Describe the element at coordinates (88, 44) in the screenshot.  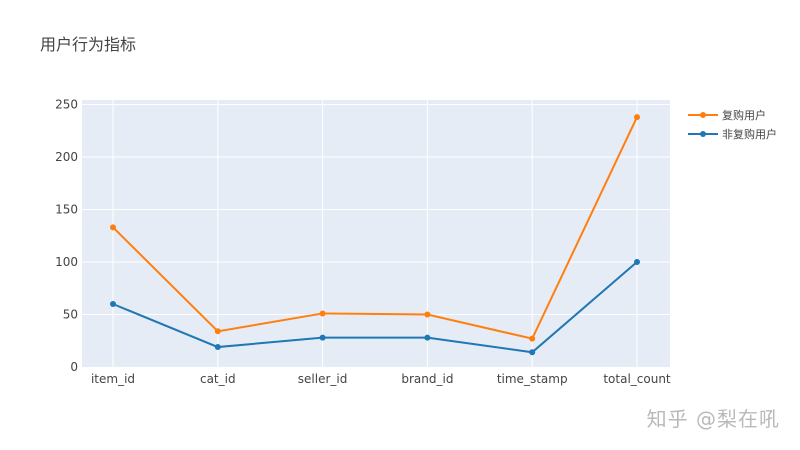
I see `chart-title: 用户行为指标` at that location.